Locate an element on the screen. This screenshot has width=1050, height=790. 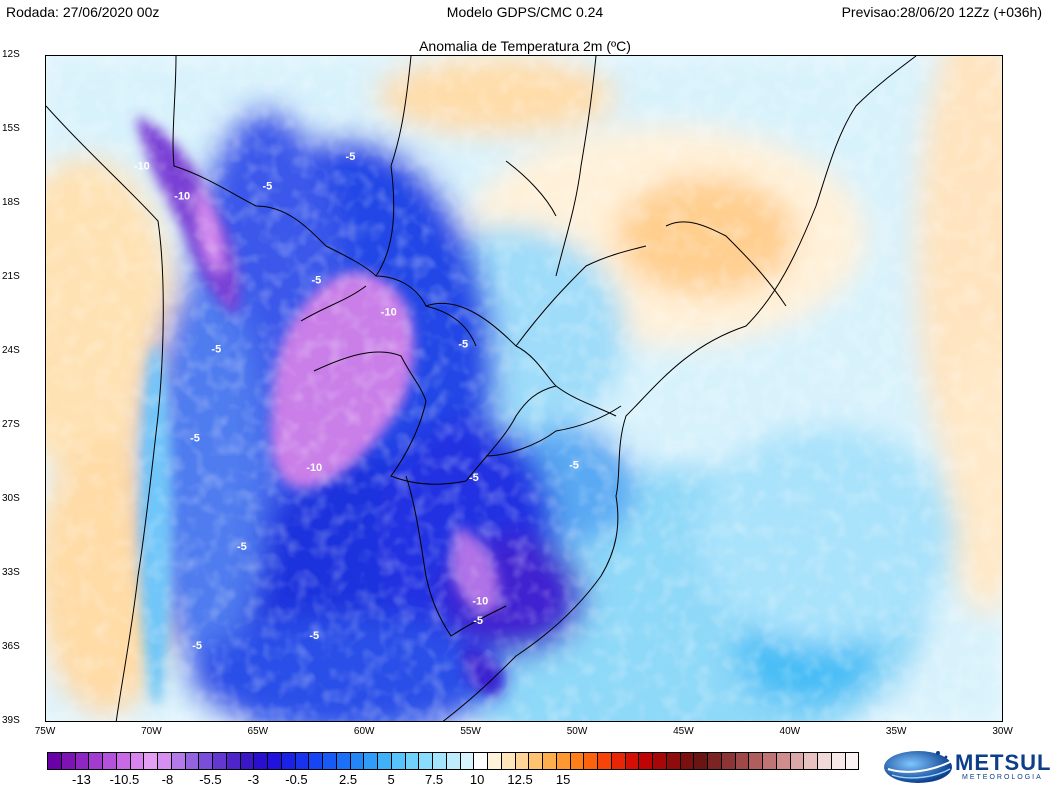
run-label: Rodada: 27/06/2020 00z is located at coordinates (83, 12).